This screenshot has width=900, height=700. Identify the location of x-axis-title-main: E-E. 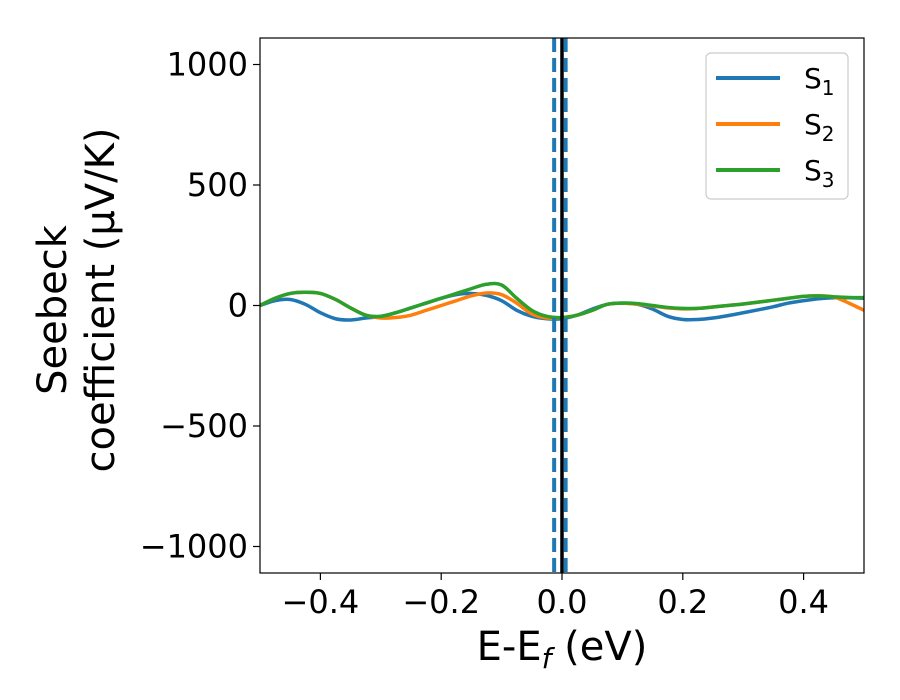
(509, 647).